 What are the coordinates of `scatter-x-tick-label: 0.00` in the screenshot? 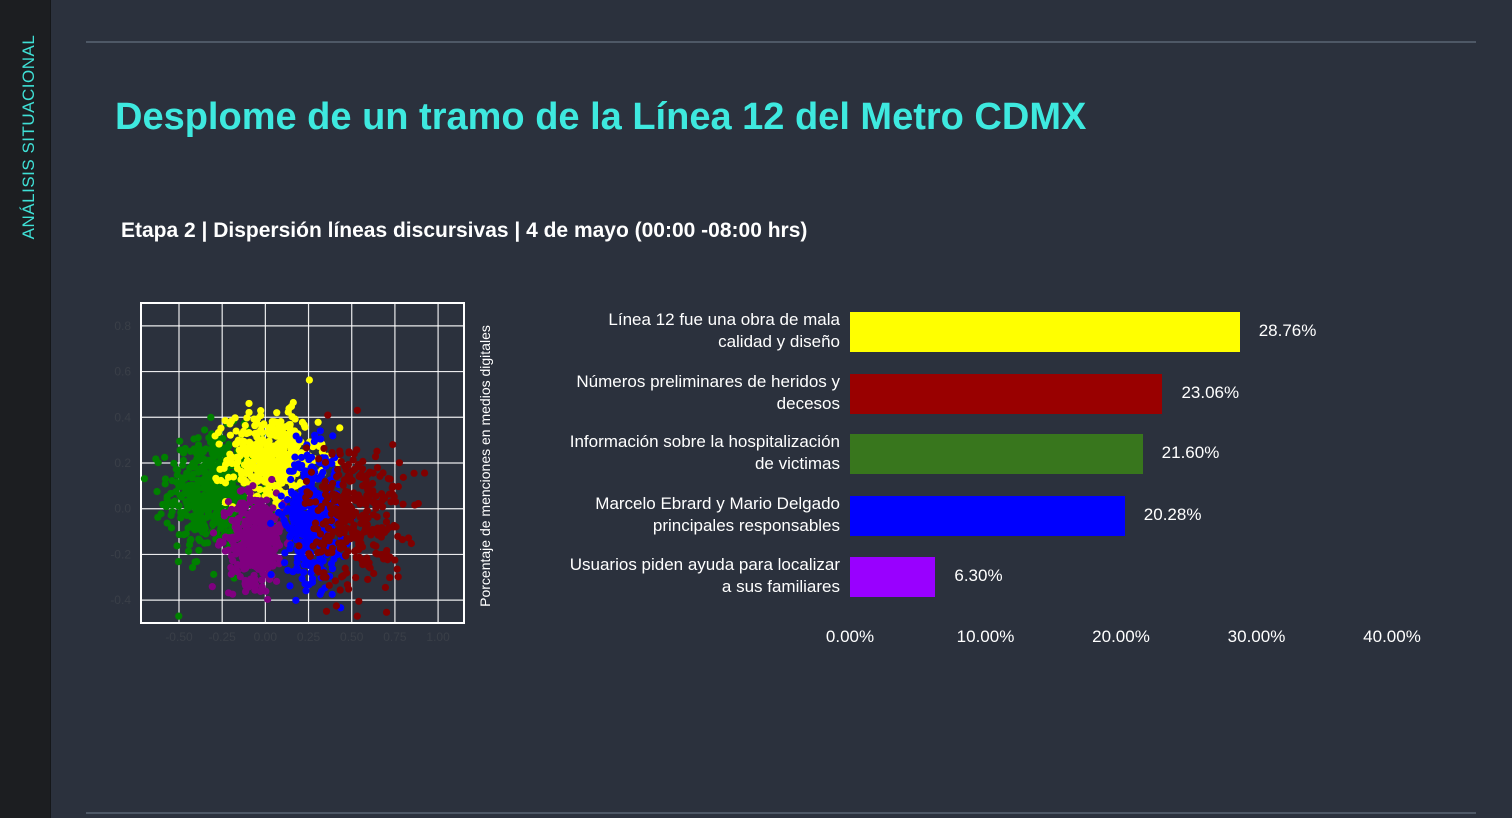 It's located at (266, 637).